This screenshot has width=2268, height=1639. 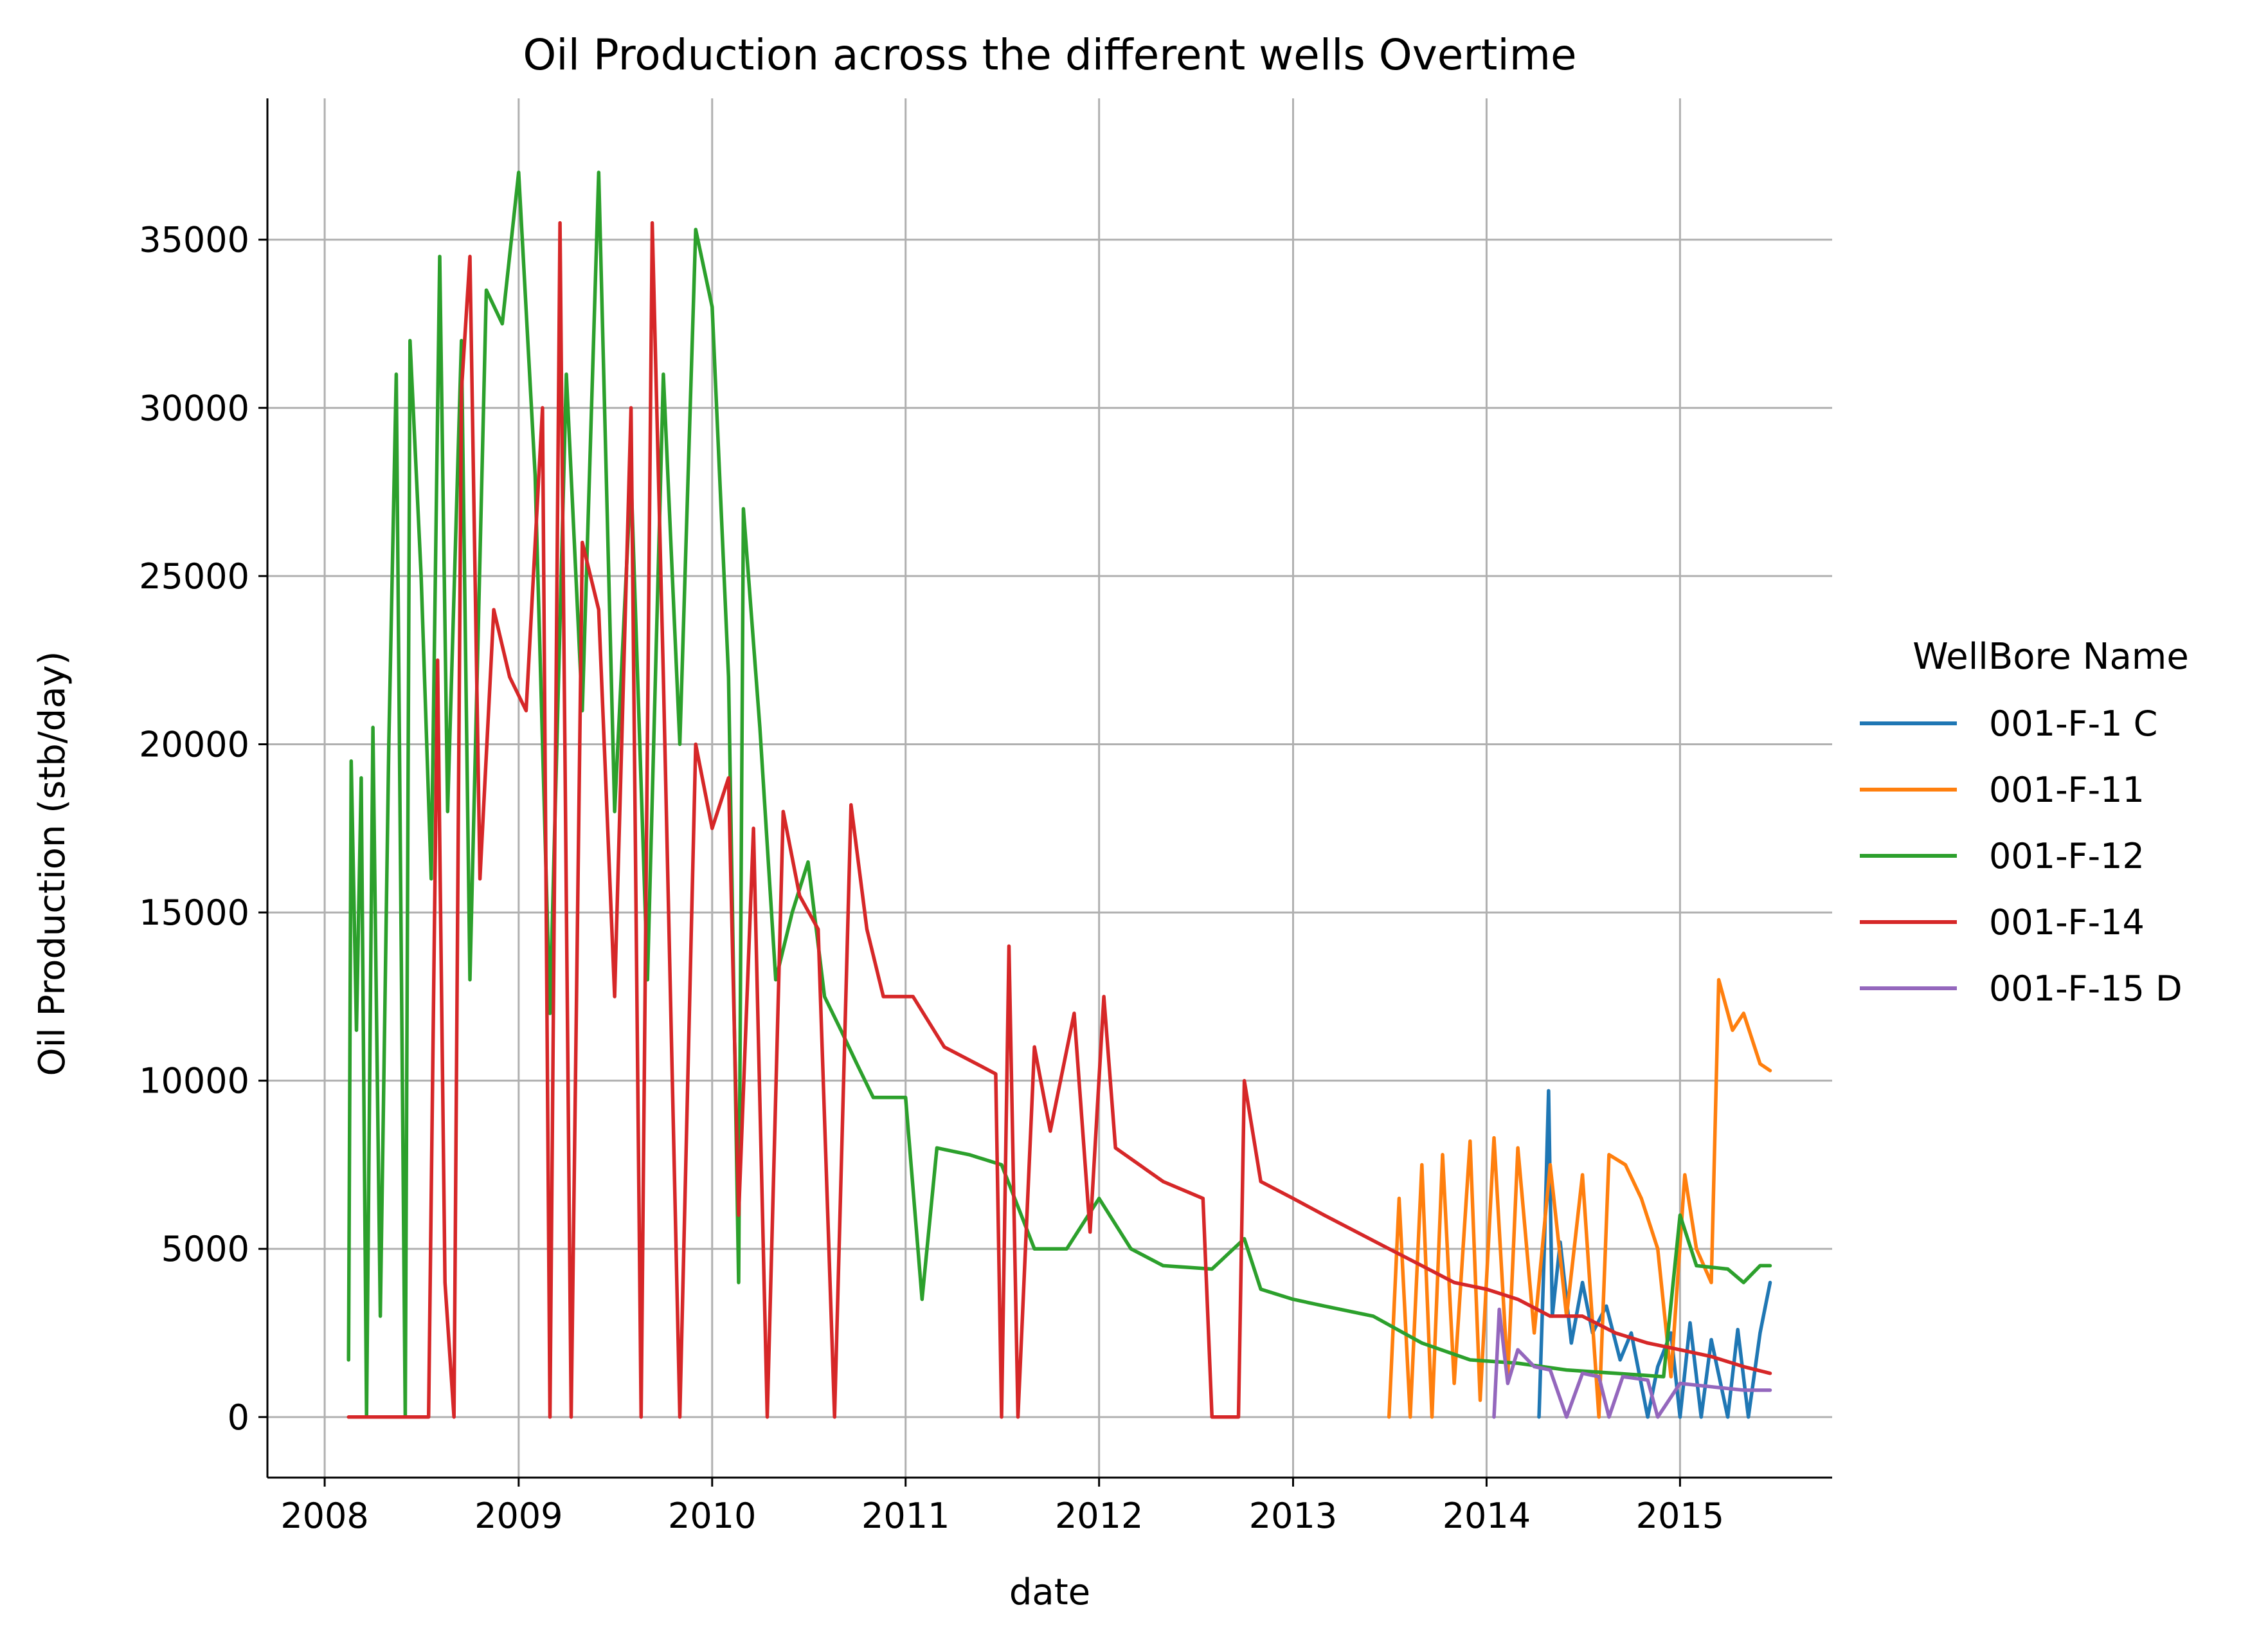 I want to click on legend-label-001-f-11: 001-F-11, so click(x=2067, y=790).